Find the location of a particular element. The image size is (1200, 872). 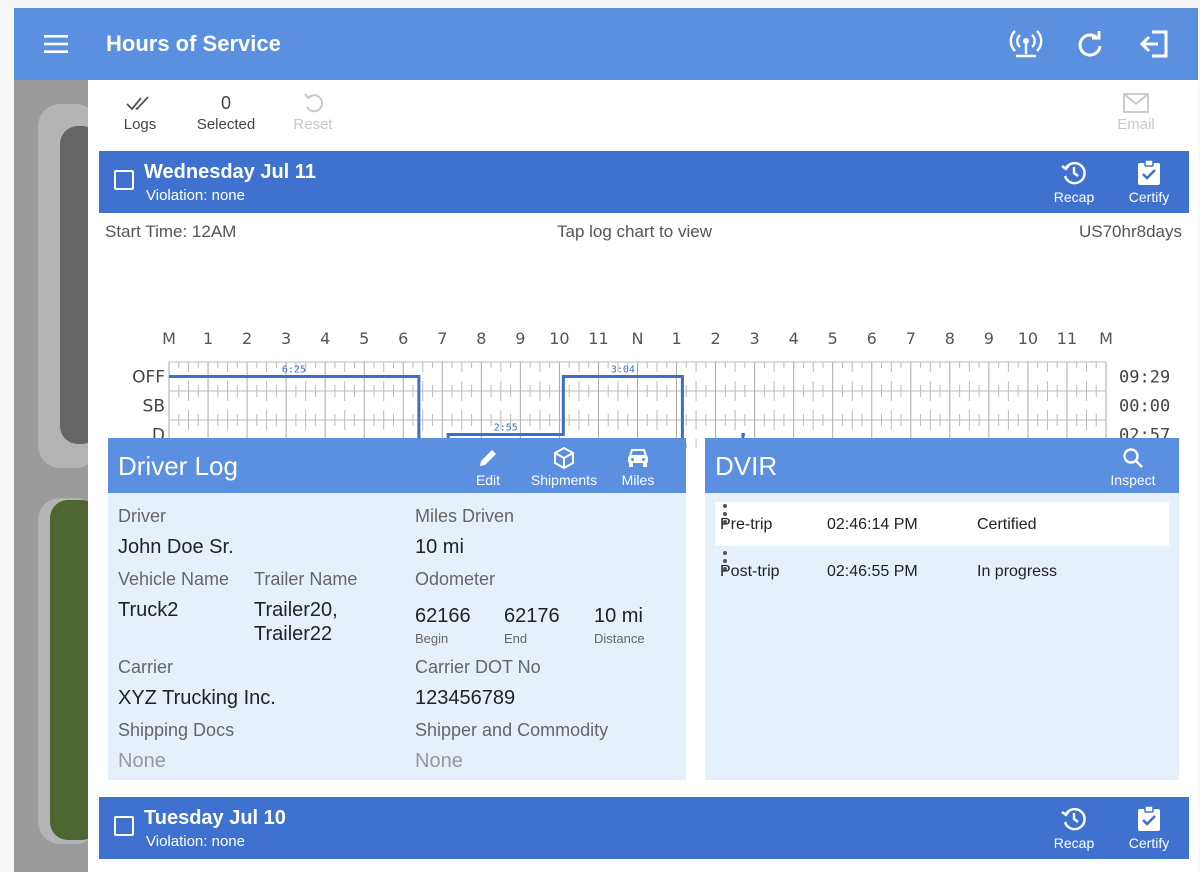

odometer-end-label: End is located at coordinates (516, 638).